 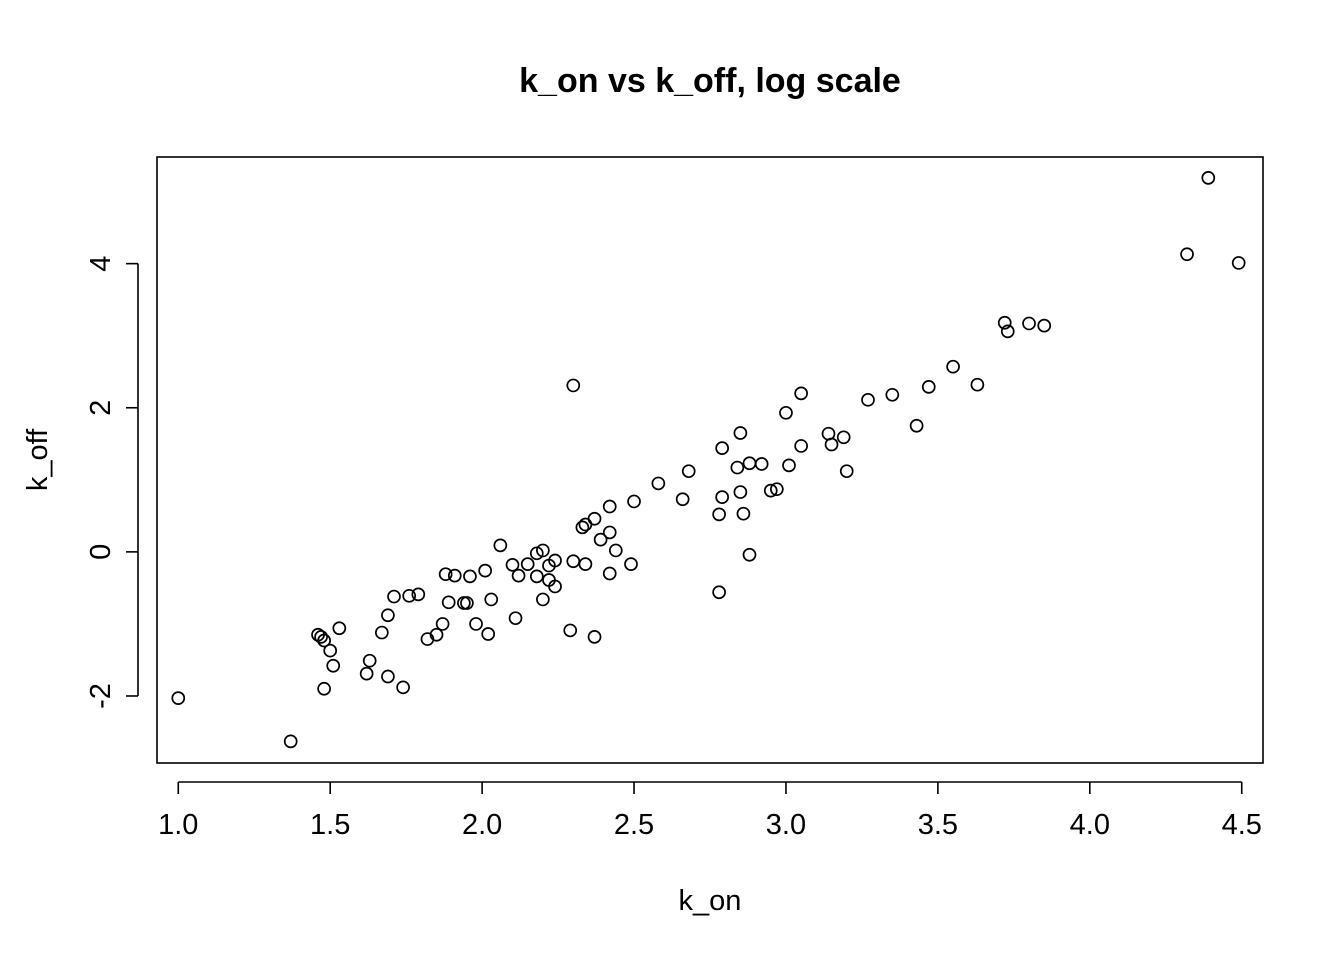 I want to click on x-tick-label: 2.5, so click(x=634, y=825).